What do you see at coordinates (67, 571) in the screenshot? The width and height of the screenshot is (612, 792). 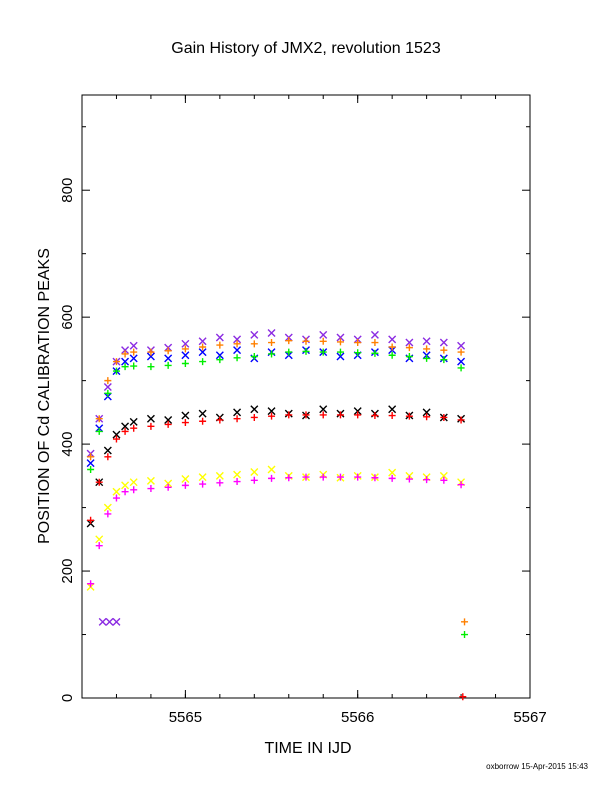 I see `y-tick-label: 200` at bounding box center [67, 571].